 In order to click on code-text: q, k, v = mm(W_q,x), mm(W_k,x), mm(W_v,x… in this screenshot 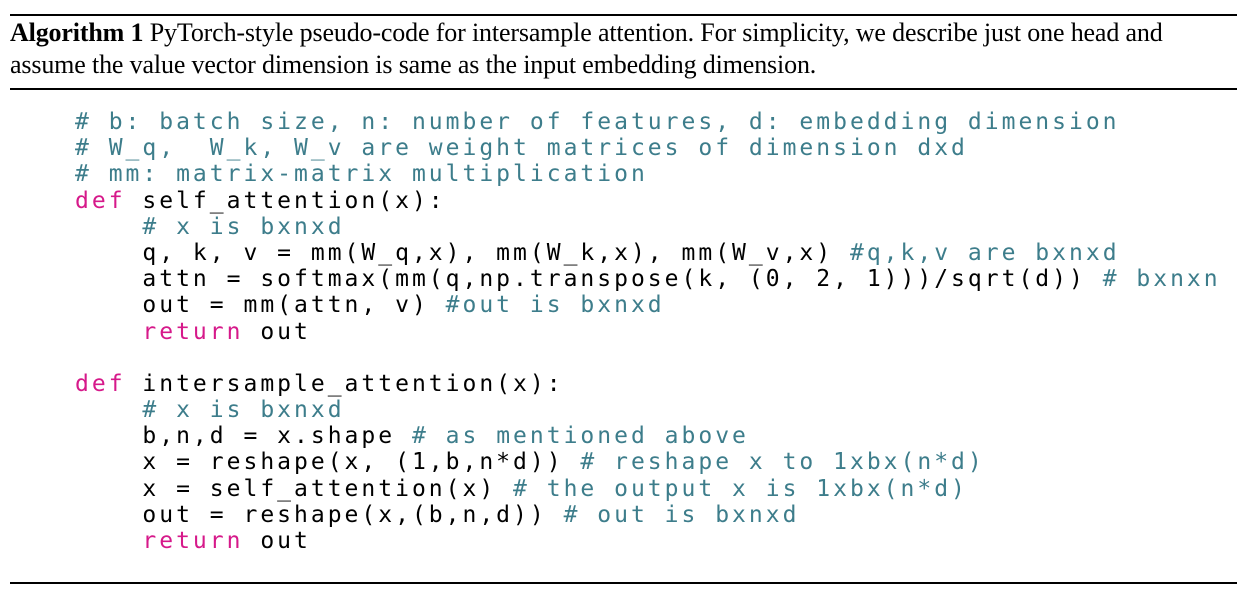, I will do `click(462, 252)`.